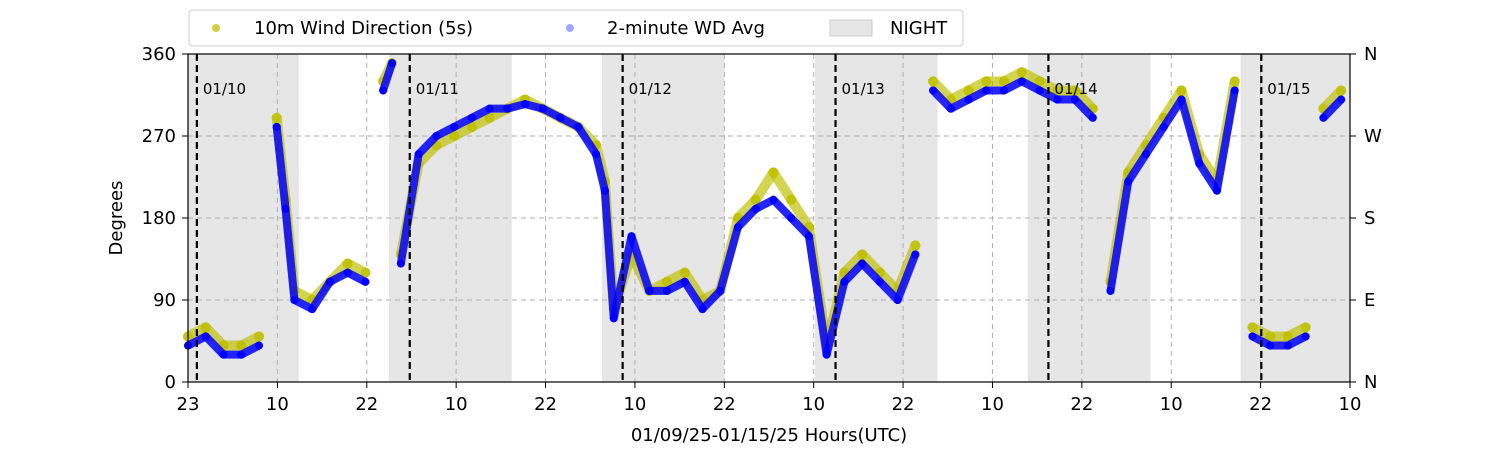  I want to click on y-tick-label-4: 360, so click(159, 54).